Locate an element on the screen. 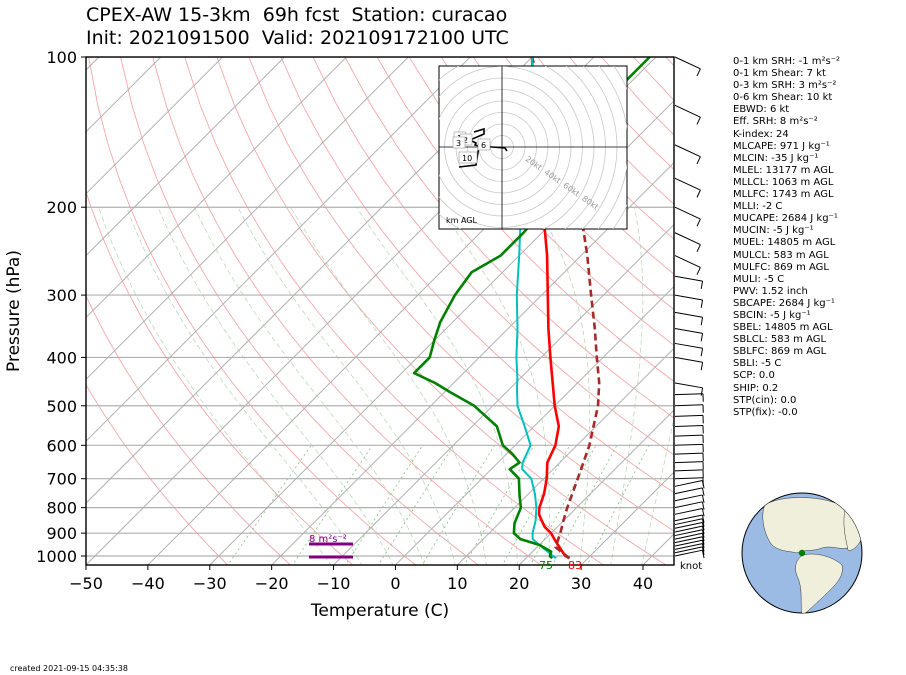  parameter-line: MUCIN: -5 J kg⁻¹ is located at coordinates (773, 231).